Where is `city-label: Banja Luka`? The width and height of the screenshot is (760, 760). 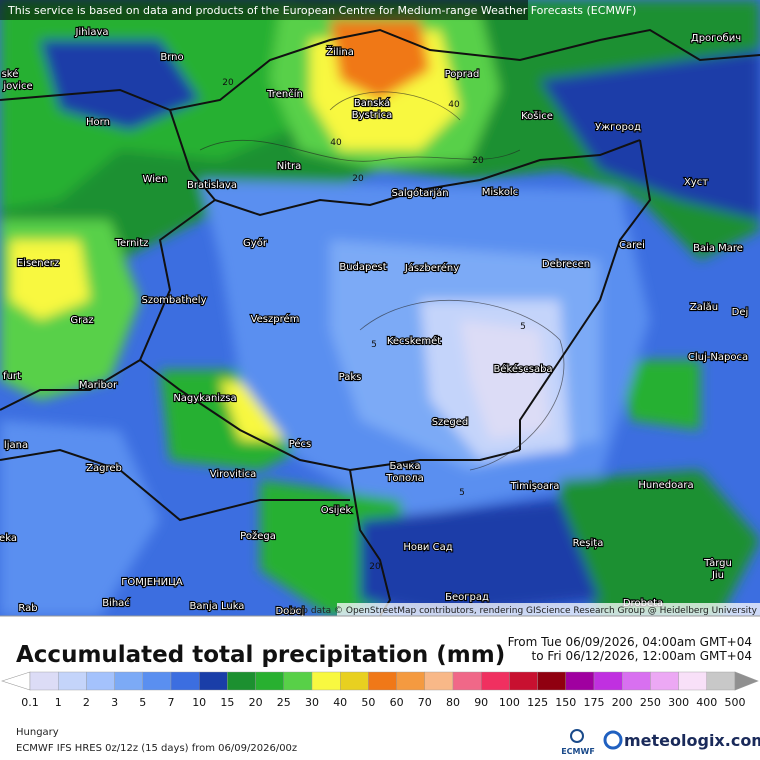 city-label: Banja Luka is located at coordinates (217, 606).